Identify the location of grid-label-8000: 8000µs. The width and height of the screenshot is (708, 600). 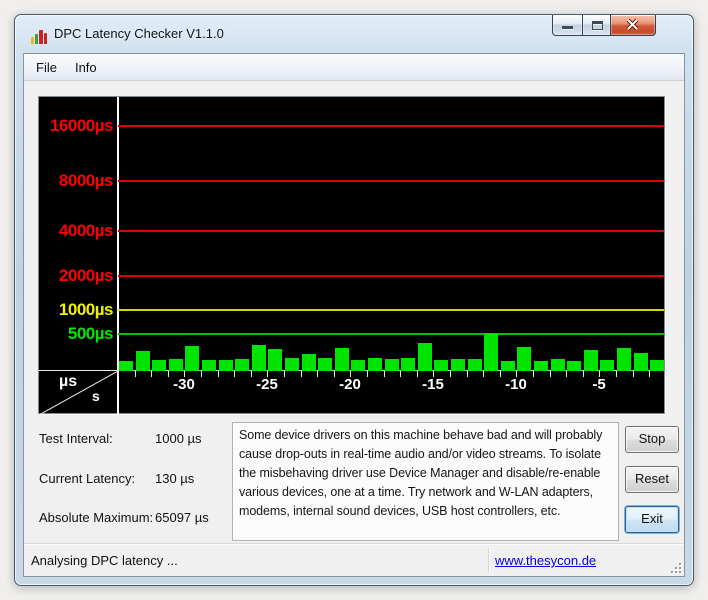
(86, 180).